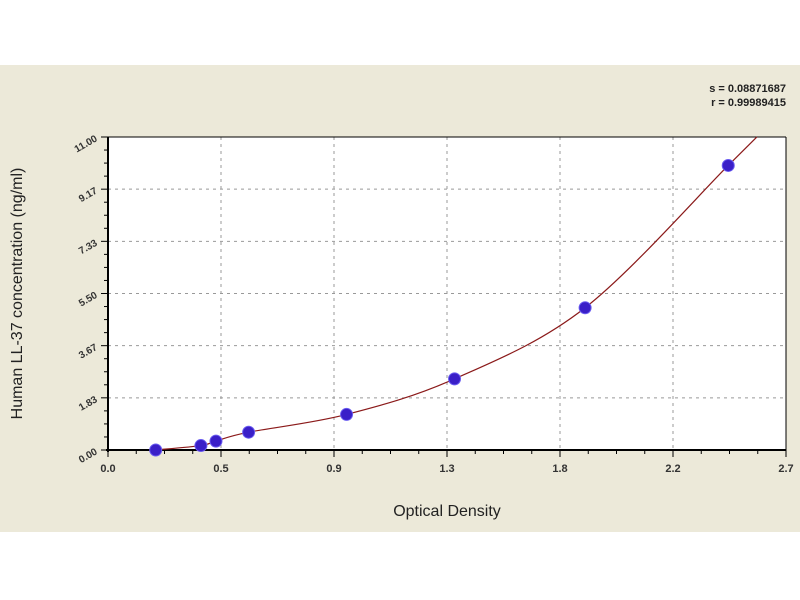 This screenshot has height=600, width=800. What do you see at coordinates (446, 469) in the screenshot?
I see `x-tick-label: 1.3` at bounding box center [446, 469].